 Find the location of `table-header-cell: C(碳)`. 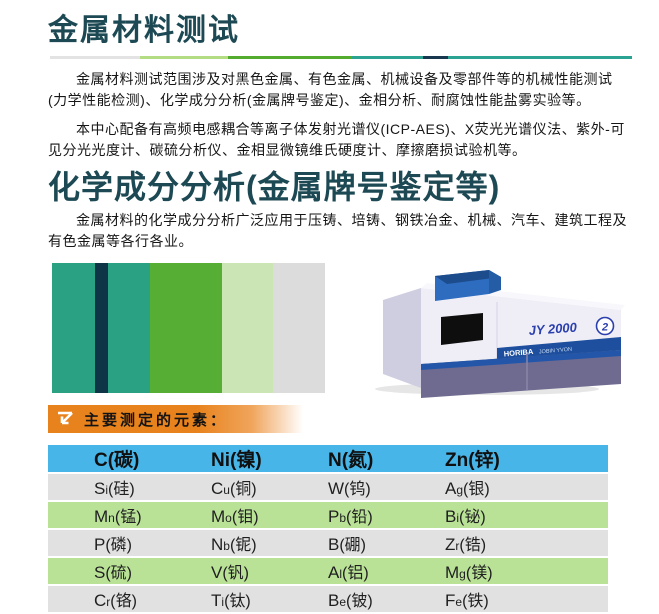

table-header-cell: C(碳) is located at coordinates (106, 459).